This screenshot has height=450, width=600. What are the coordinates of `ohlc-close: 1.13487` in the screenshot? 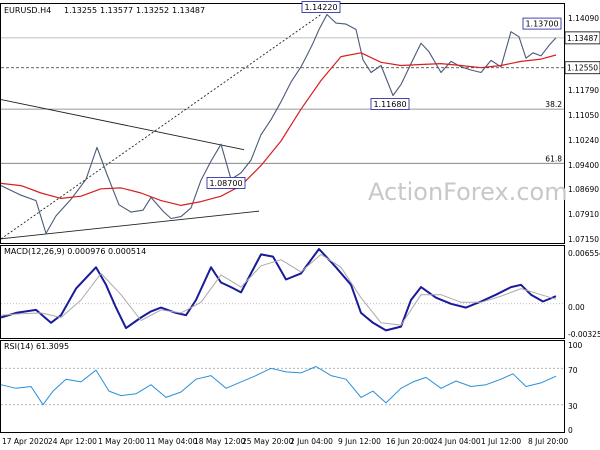 It's located at (188, 10).